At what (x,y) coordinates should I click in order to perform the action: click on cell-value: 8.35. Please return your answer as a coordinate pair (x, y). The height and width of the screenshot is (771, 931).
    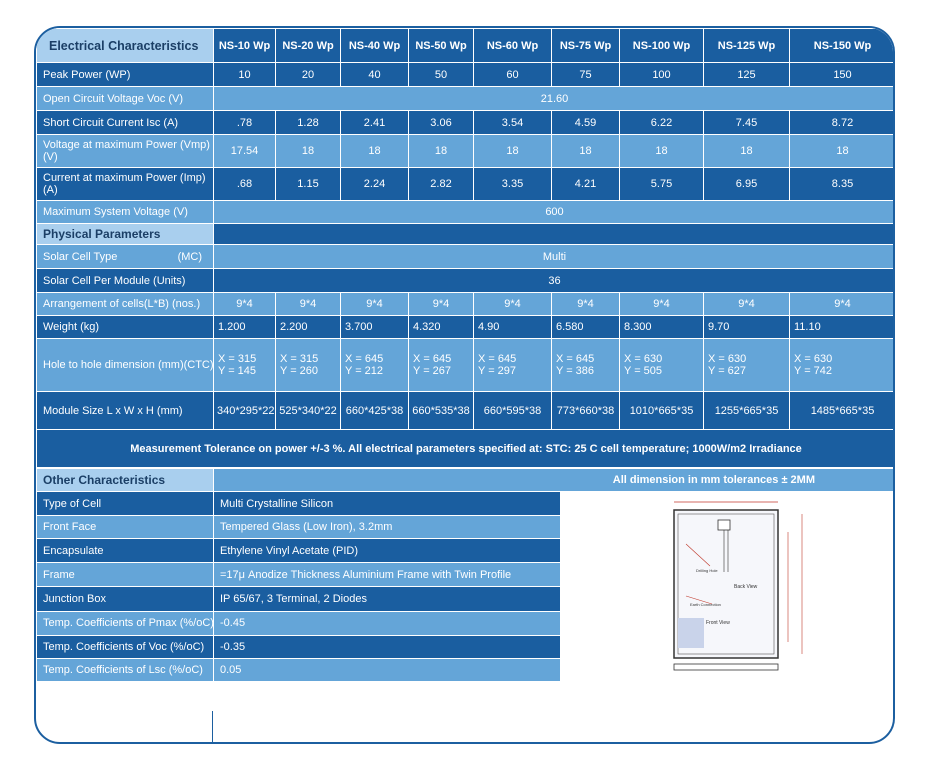
    Looking at the image, I should click on (841, 184).